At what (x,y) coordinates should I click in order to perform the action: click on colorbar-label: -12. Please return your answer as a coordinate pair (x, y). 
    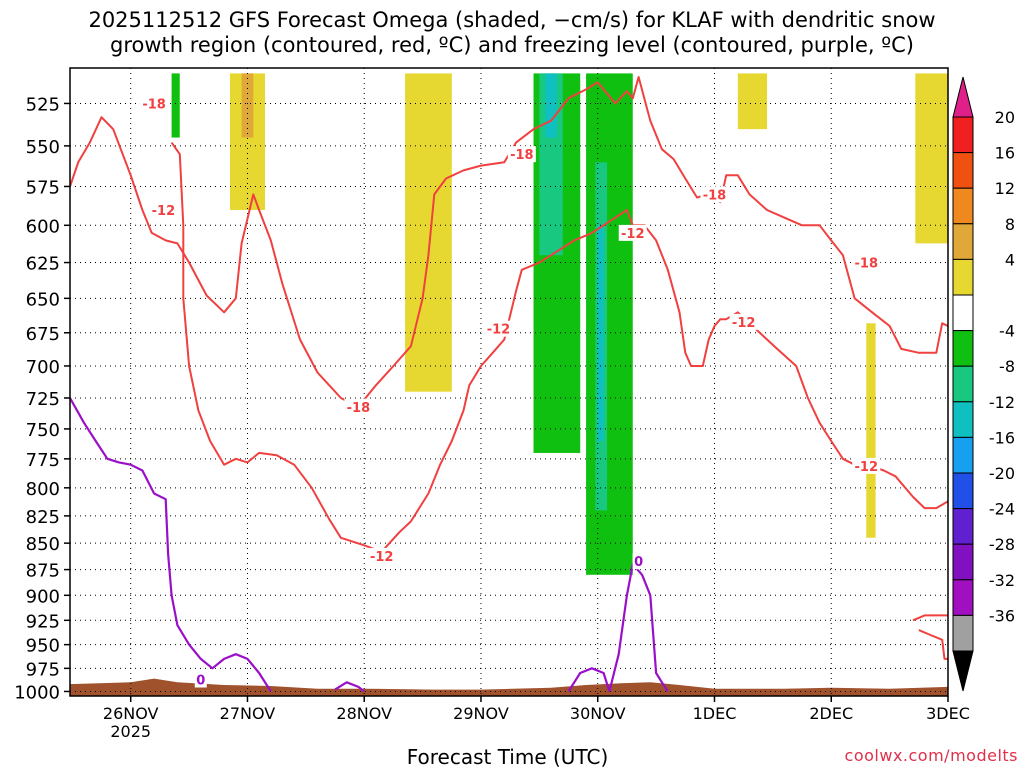
    Looking at the image, I should click on (1002, 402).